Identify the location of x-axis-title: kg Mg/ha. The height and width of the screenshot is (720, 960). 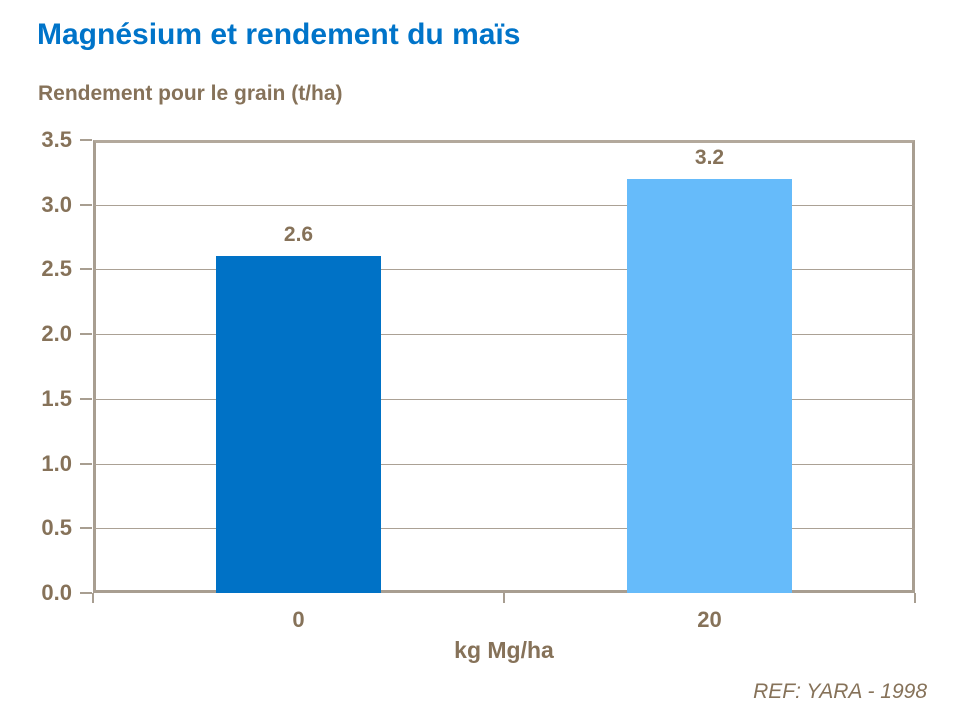
(504, 650).